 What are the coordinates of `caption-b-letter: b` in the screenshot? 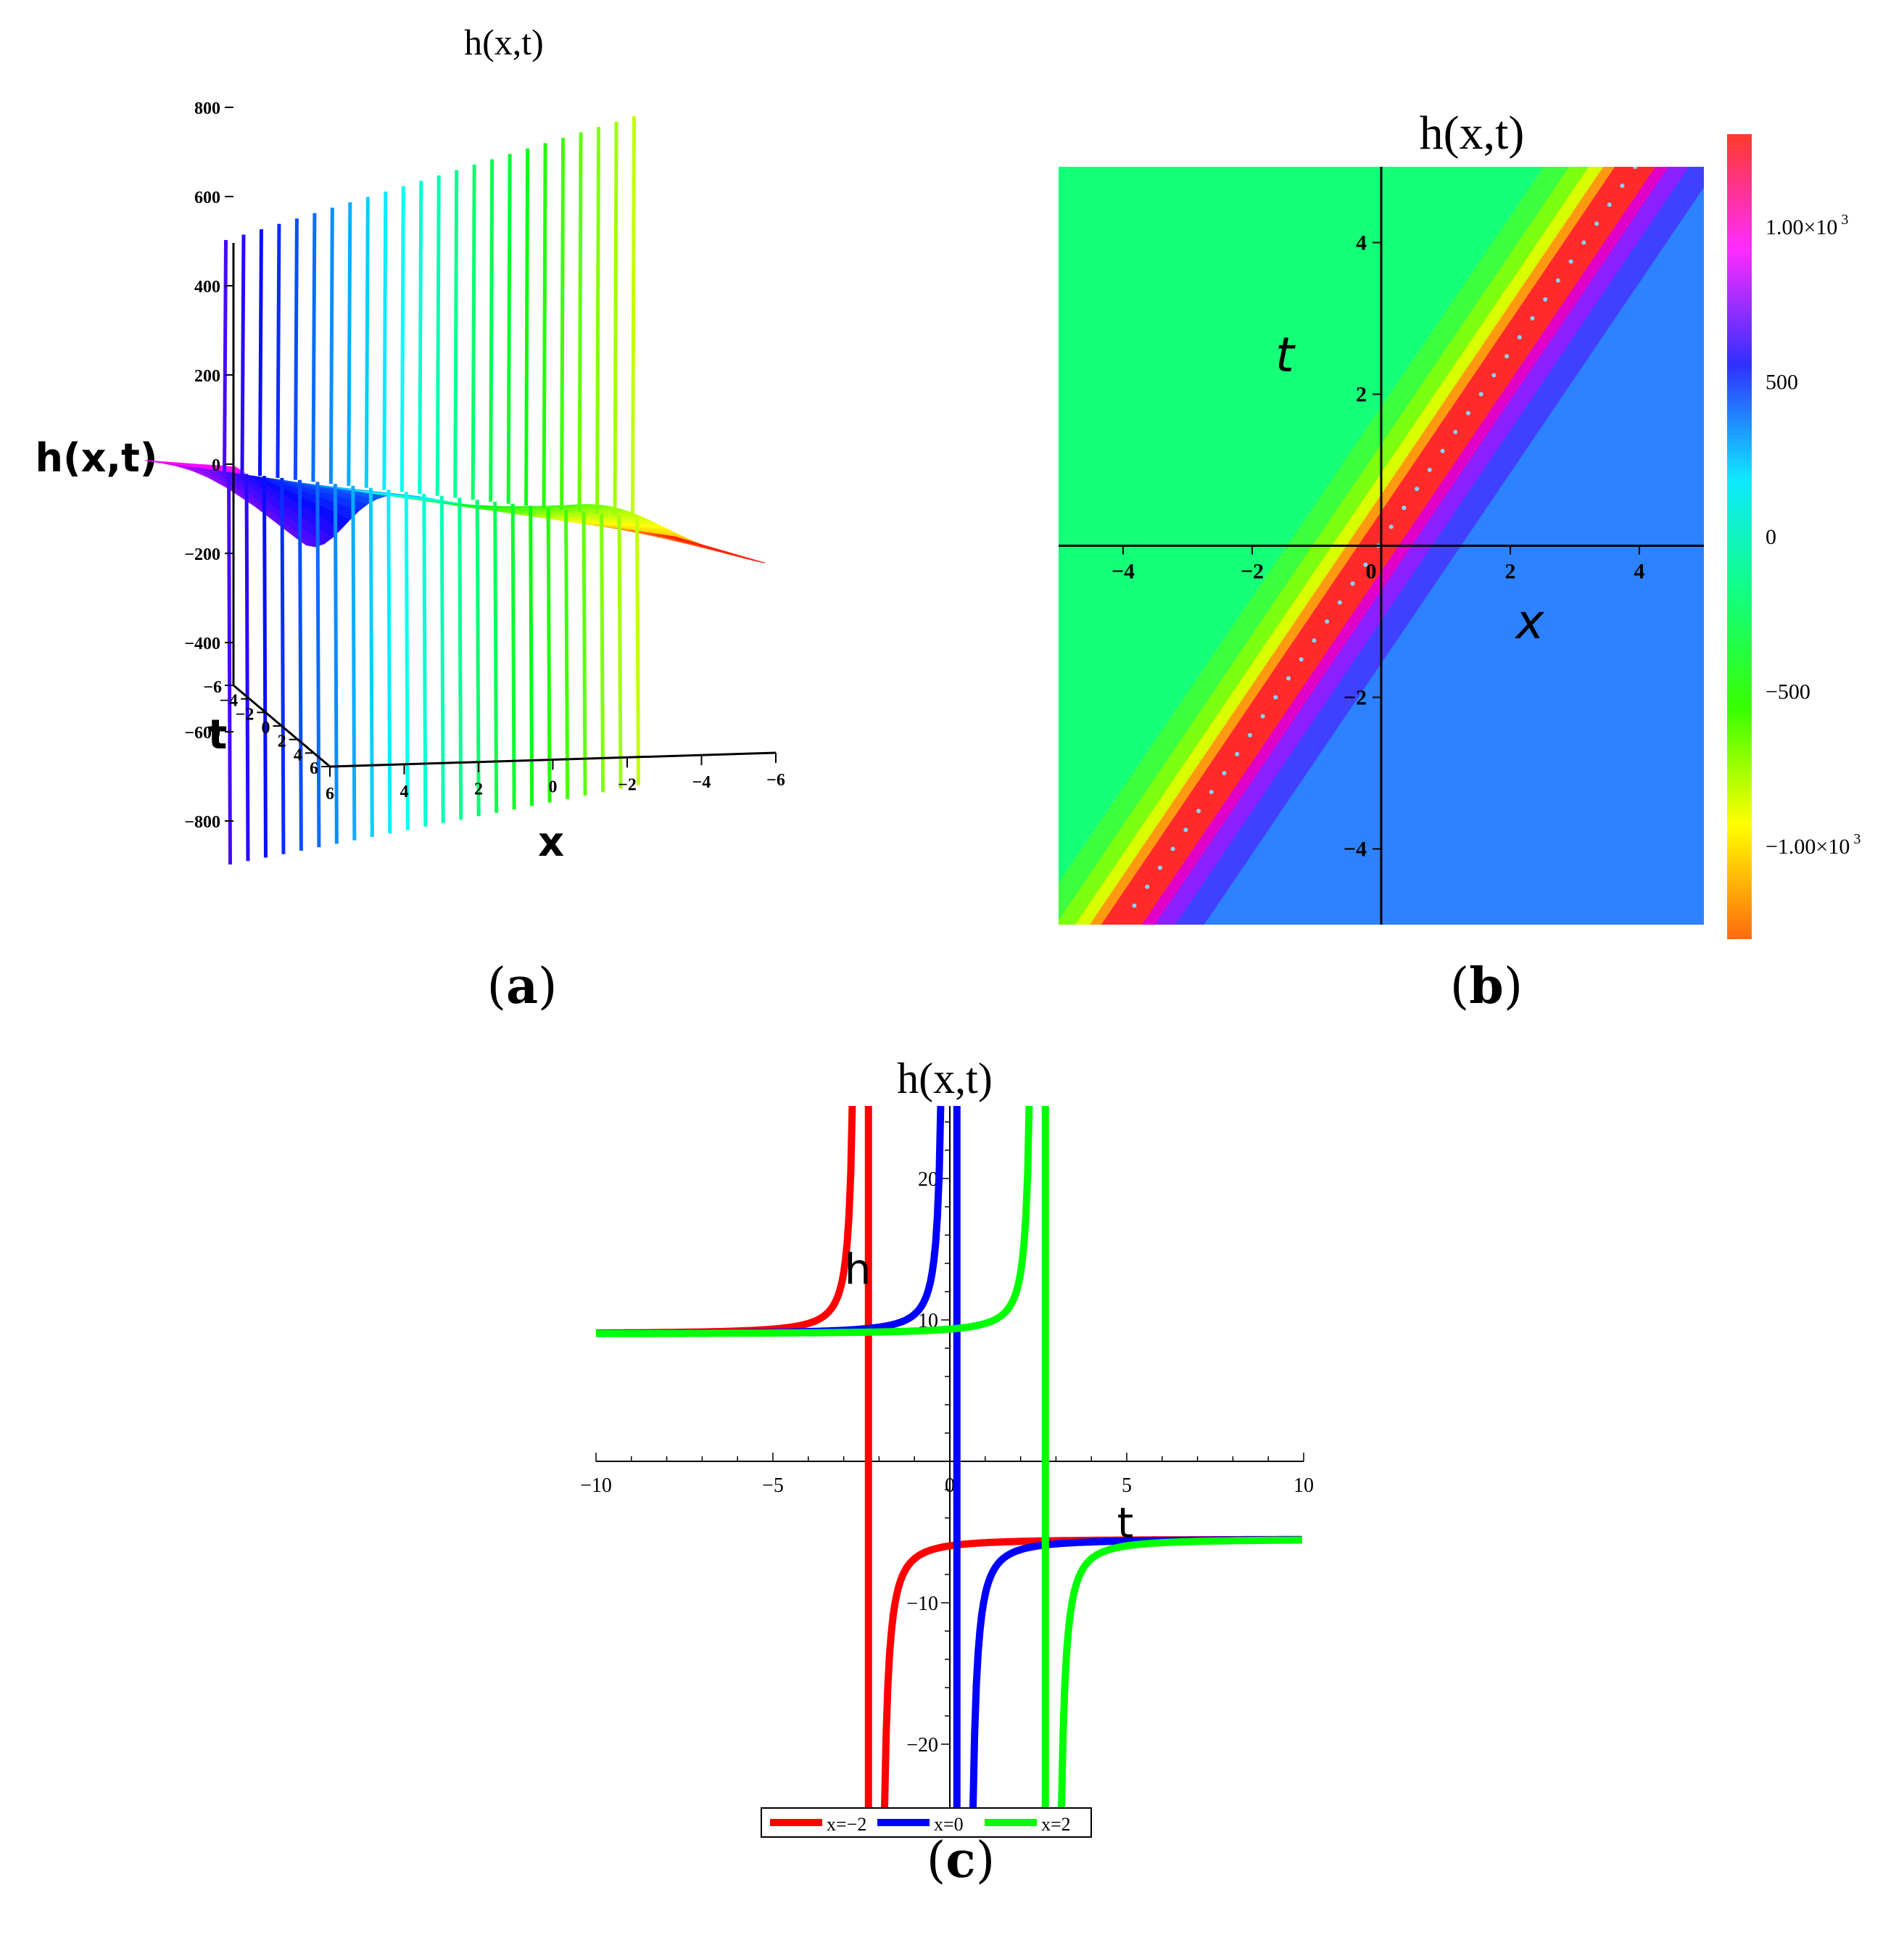 It's located at (1486, 986).